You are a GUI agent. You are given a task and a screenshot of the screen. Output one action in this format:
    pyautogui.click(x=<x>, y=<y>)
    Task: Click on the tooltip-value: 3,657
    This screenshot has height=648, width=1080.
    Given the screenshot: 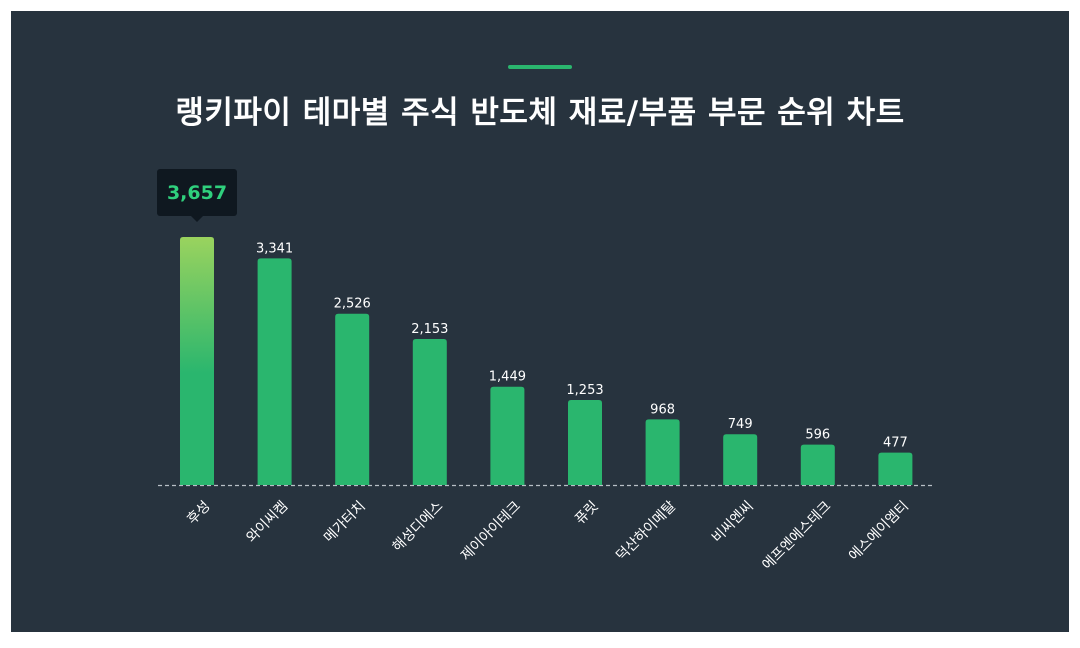 What is the action you would take?
    pyautogui.click(x=197, y=193)
    